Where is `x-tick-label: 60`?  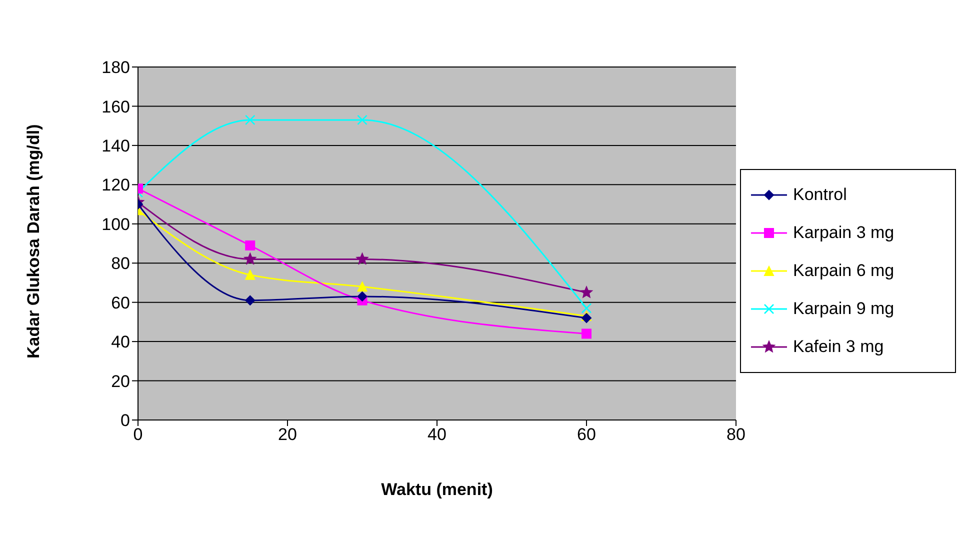 x-tick-label: 60 is located at coordinates (586, 434).